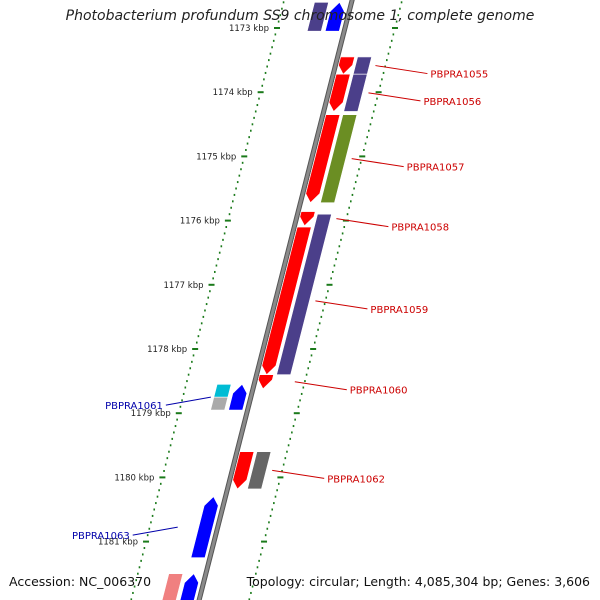 This screenshot has width=600, height=600. Describe the element at coordinates (118, 543) in the screenshot. I see `scale-label-1181: 1181 kbp` at that location.